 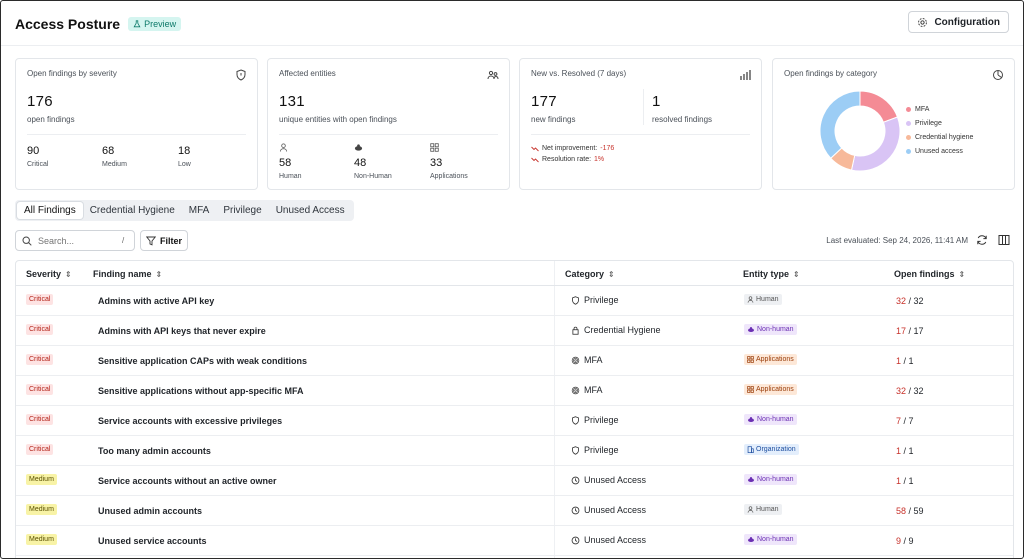 I want to click on critical-count: 90, so click(x=33, y=151).